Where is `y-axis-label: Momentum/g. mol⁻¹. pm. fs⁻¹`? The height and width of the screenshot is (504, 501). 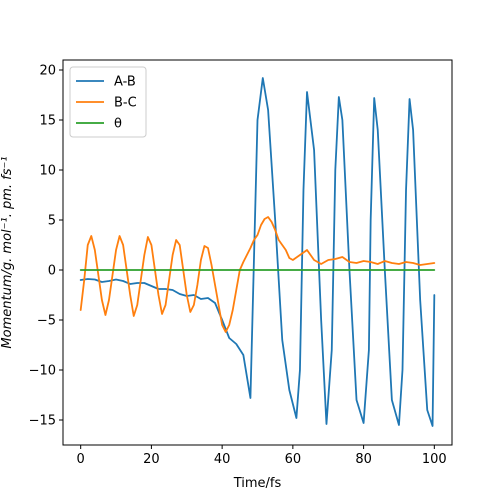
y-axis-label: Momentum/g. mol⁻¹. pm. fs⁻¹ is located at coordinates (7, 252).